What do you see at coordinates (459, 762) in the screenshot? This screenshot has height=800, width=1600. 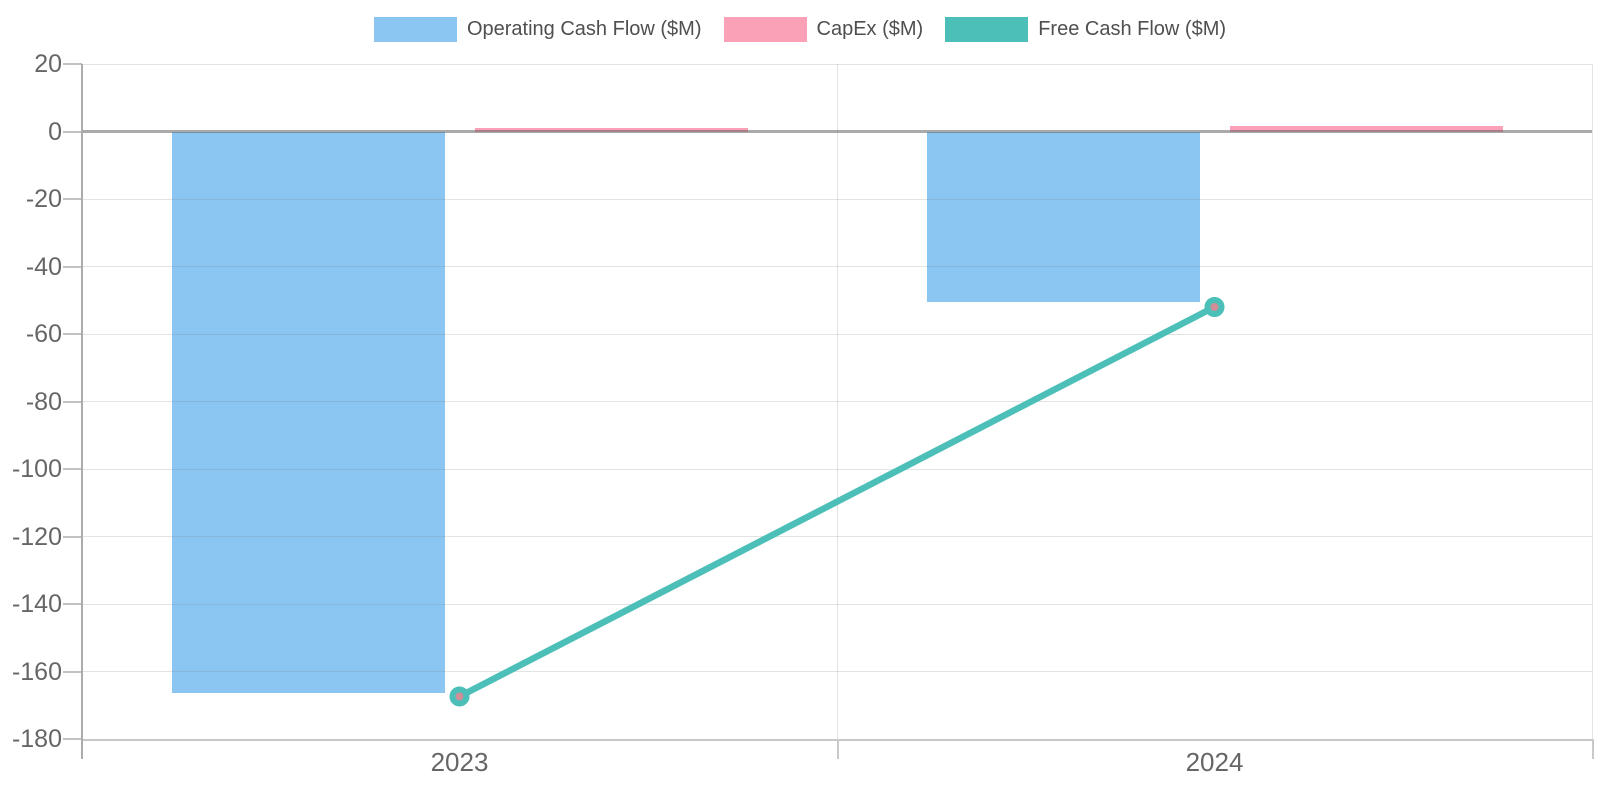 I see `x-axis-label-2023: 2023` at bounding box center [459, 762].